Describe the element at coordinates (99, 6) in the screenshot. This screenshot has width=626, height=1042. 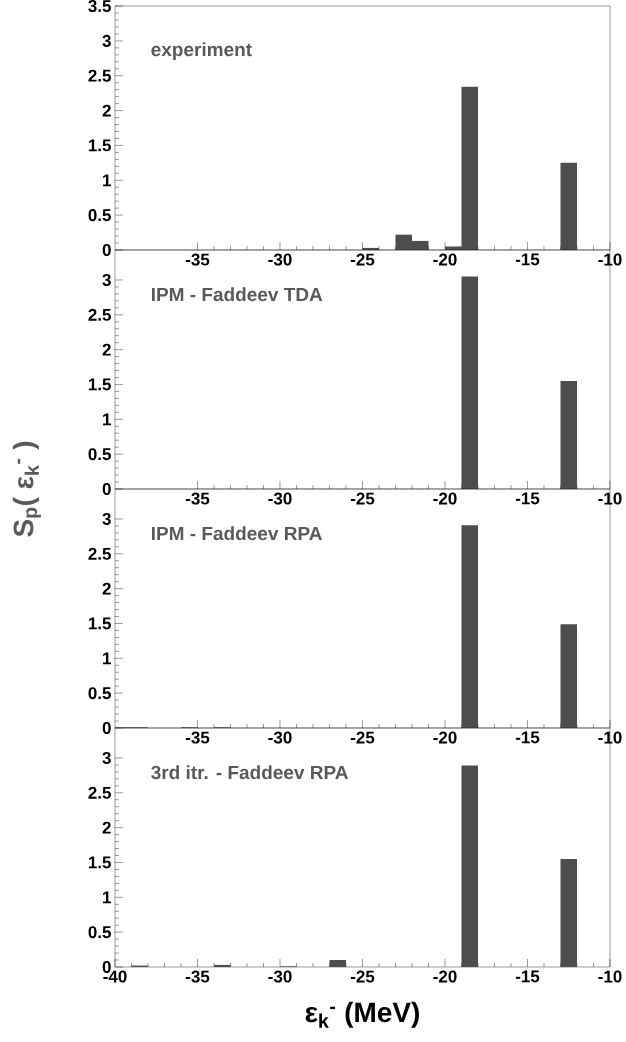
I see `y-tick-label: 3.5` at that location.